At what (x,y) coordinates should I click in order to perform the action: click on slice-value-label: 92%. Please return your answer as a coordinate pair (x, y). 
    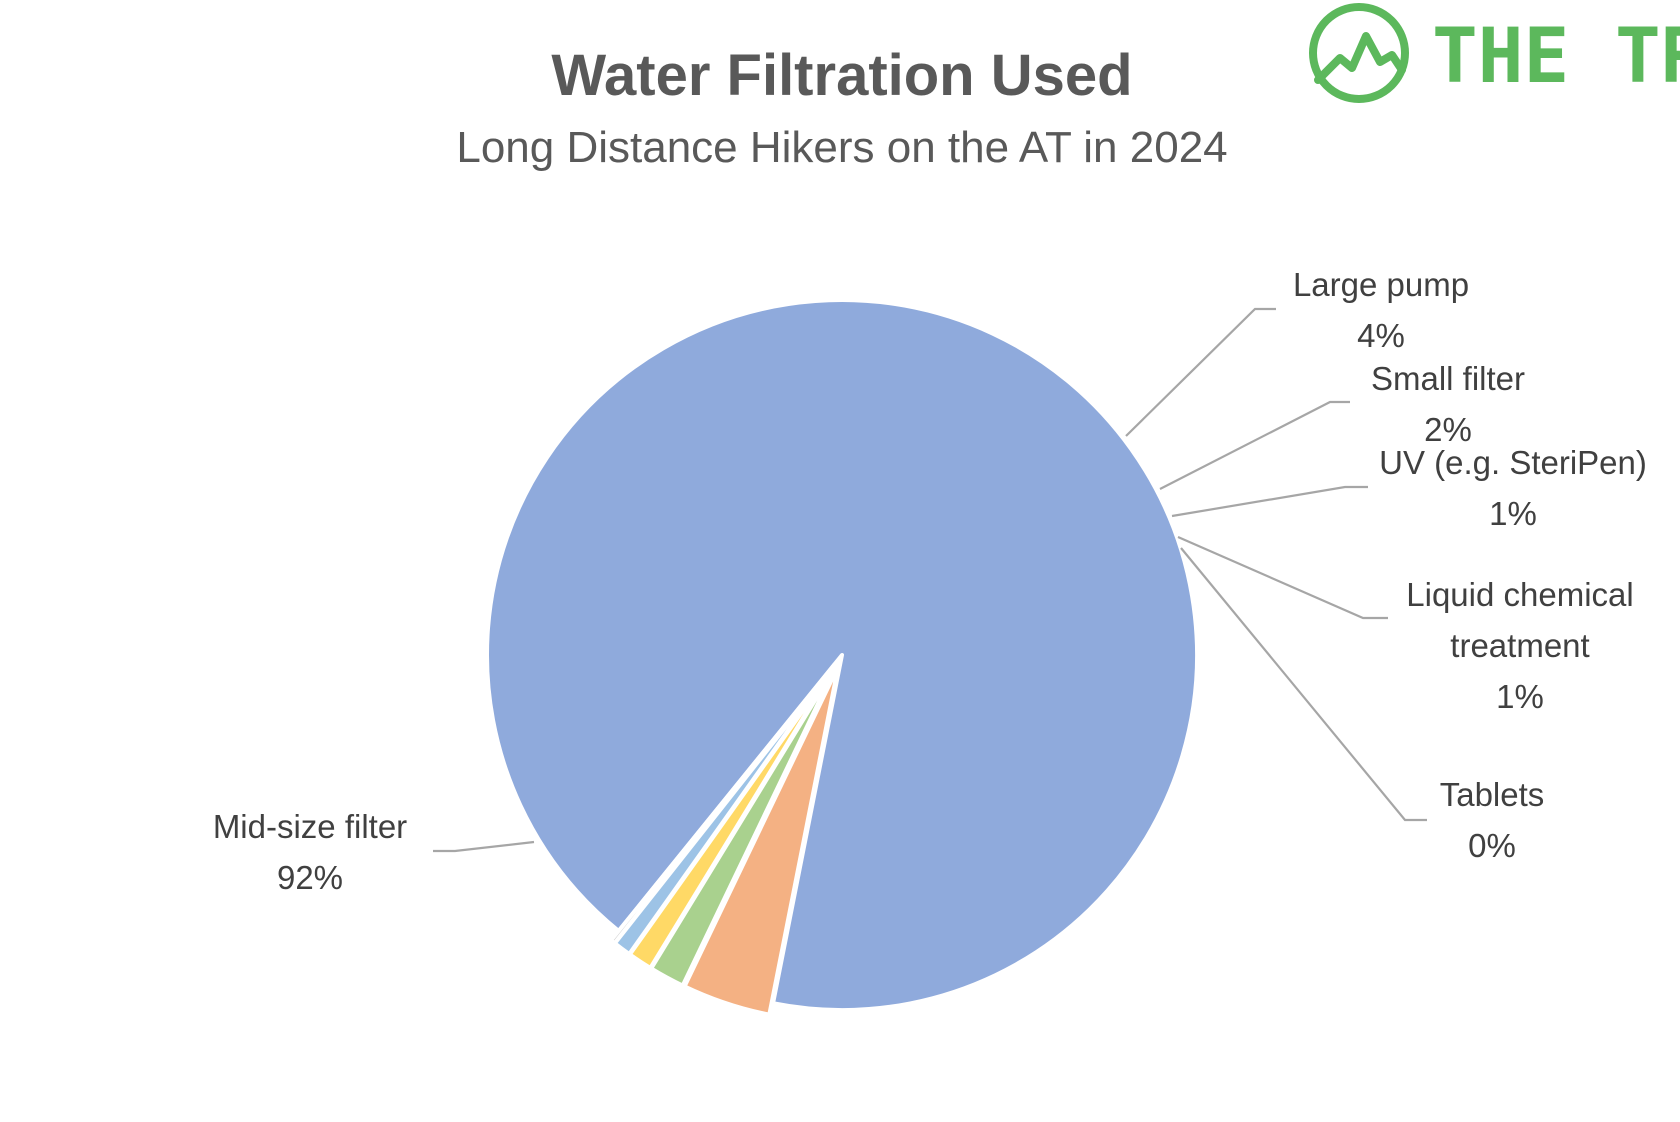
    Looking at the image, I should click on (310, 877).